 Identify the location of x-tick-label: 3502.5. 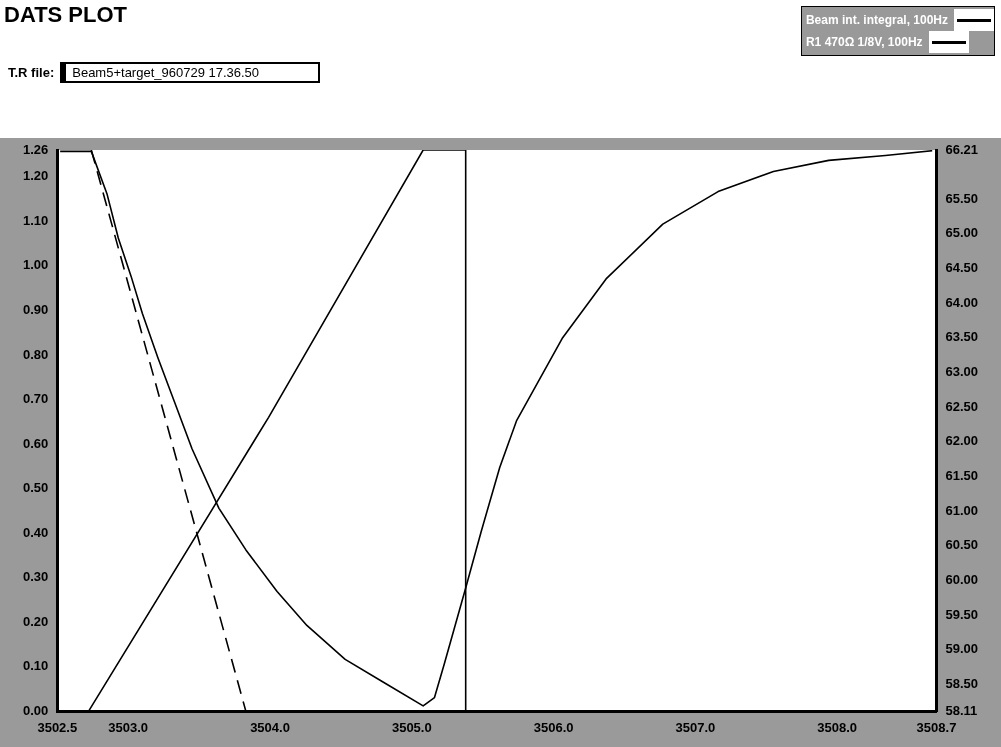
(57, 727).